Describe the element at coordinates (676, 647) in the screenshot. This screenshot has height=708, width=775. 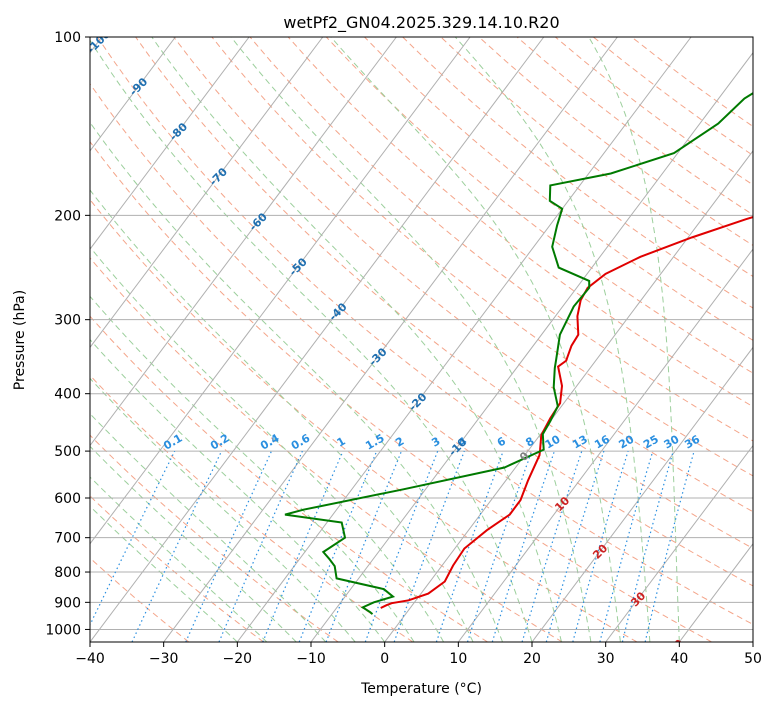
I see `isotherm-label: 40` at that location.